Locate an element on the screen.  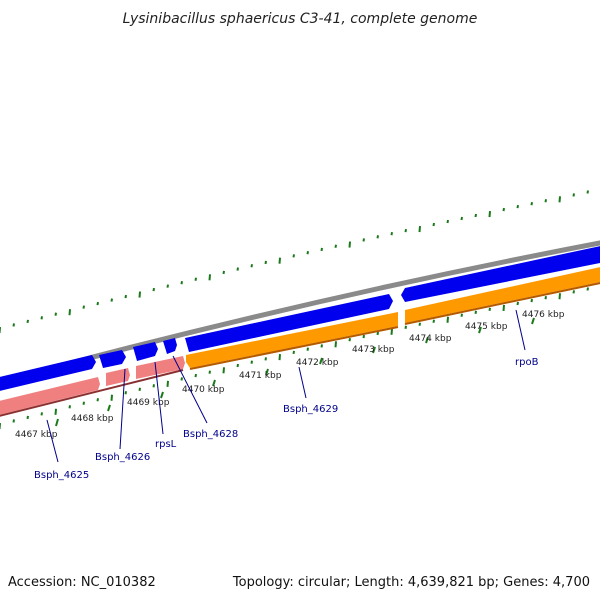
gene-label-bsph-4626: Bsph_4626 is located at coordinates (122, 457).